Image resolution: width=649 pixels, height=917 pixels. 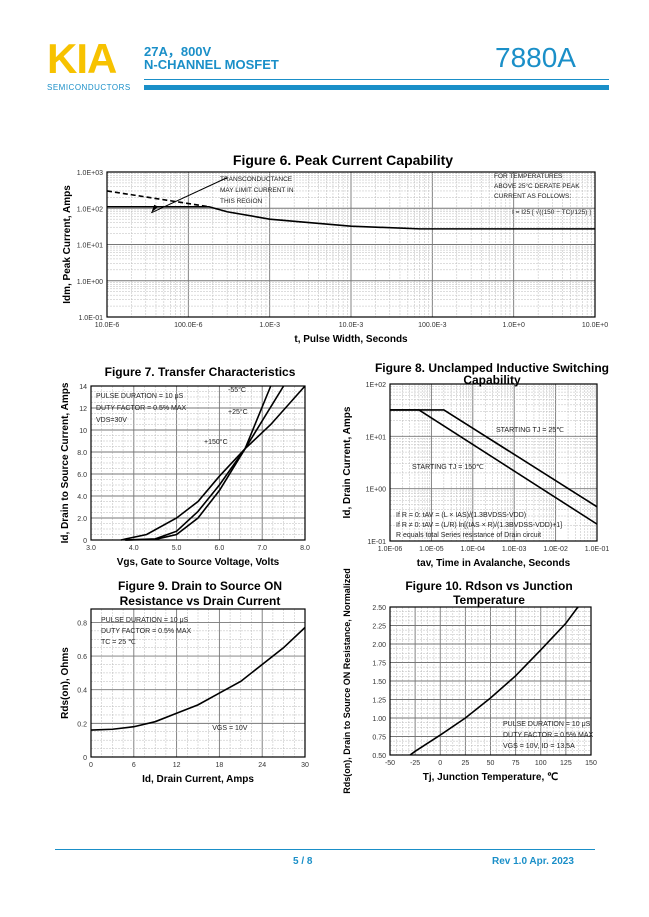 What do you see at coordinates (305, 548) in the screenshot?
I see `x-tick-label: 8.0` at bounding box center [305, 548].